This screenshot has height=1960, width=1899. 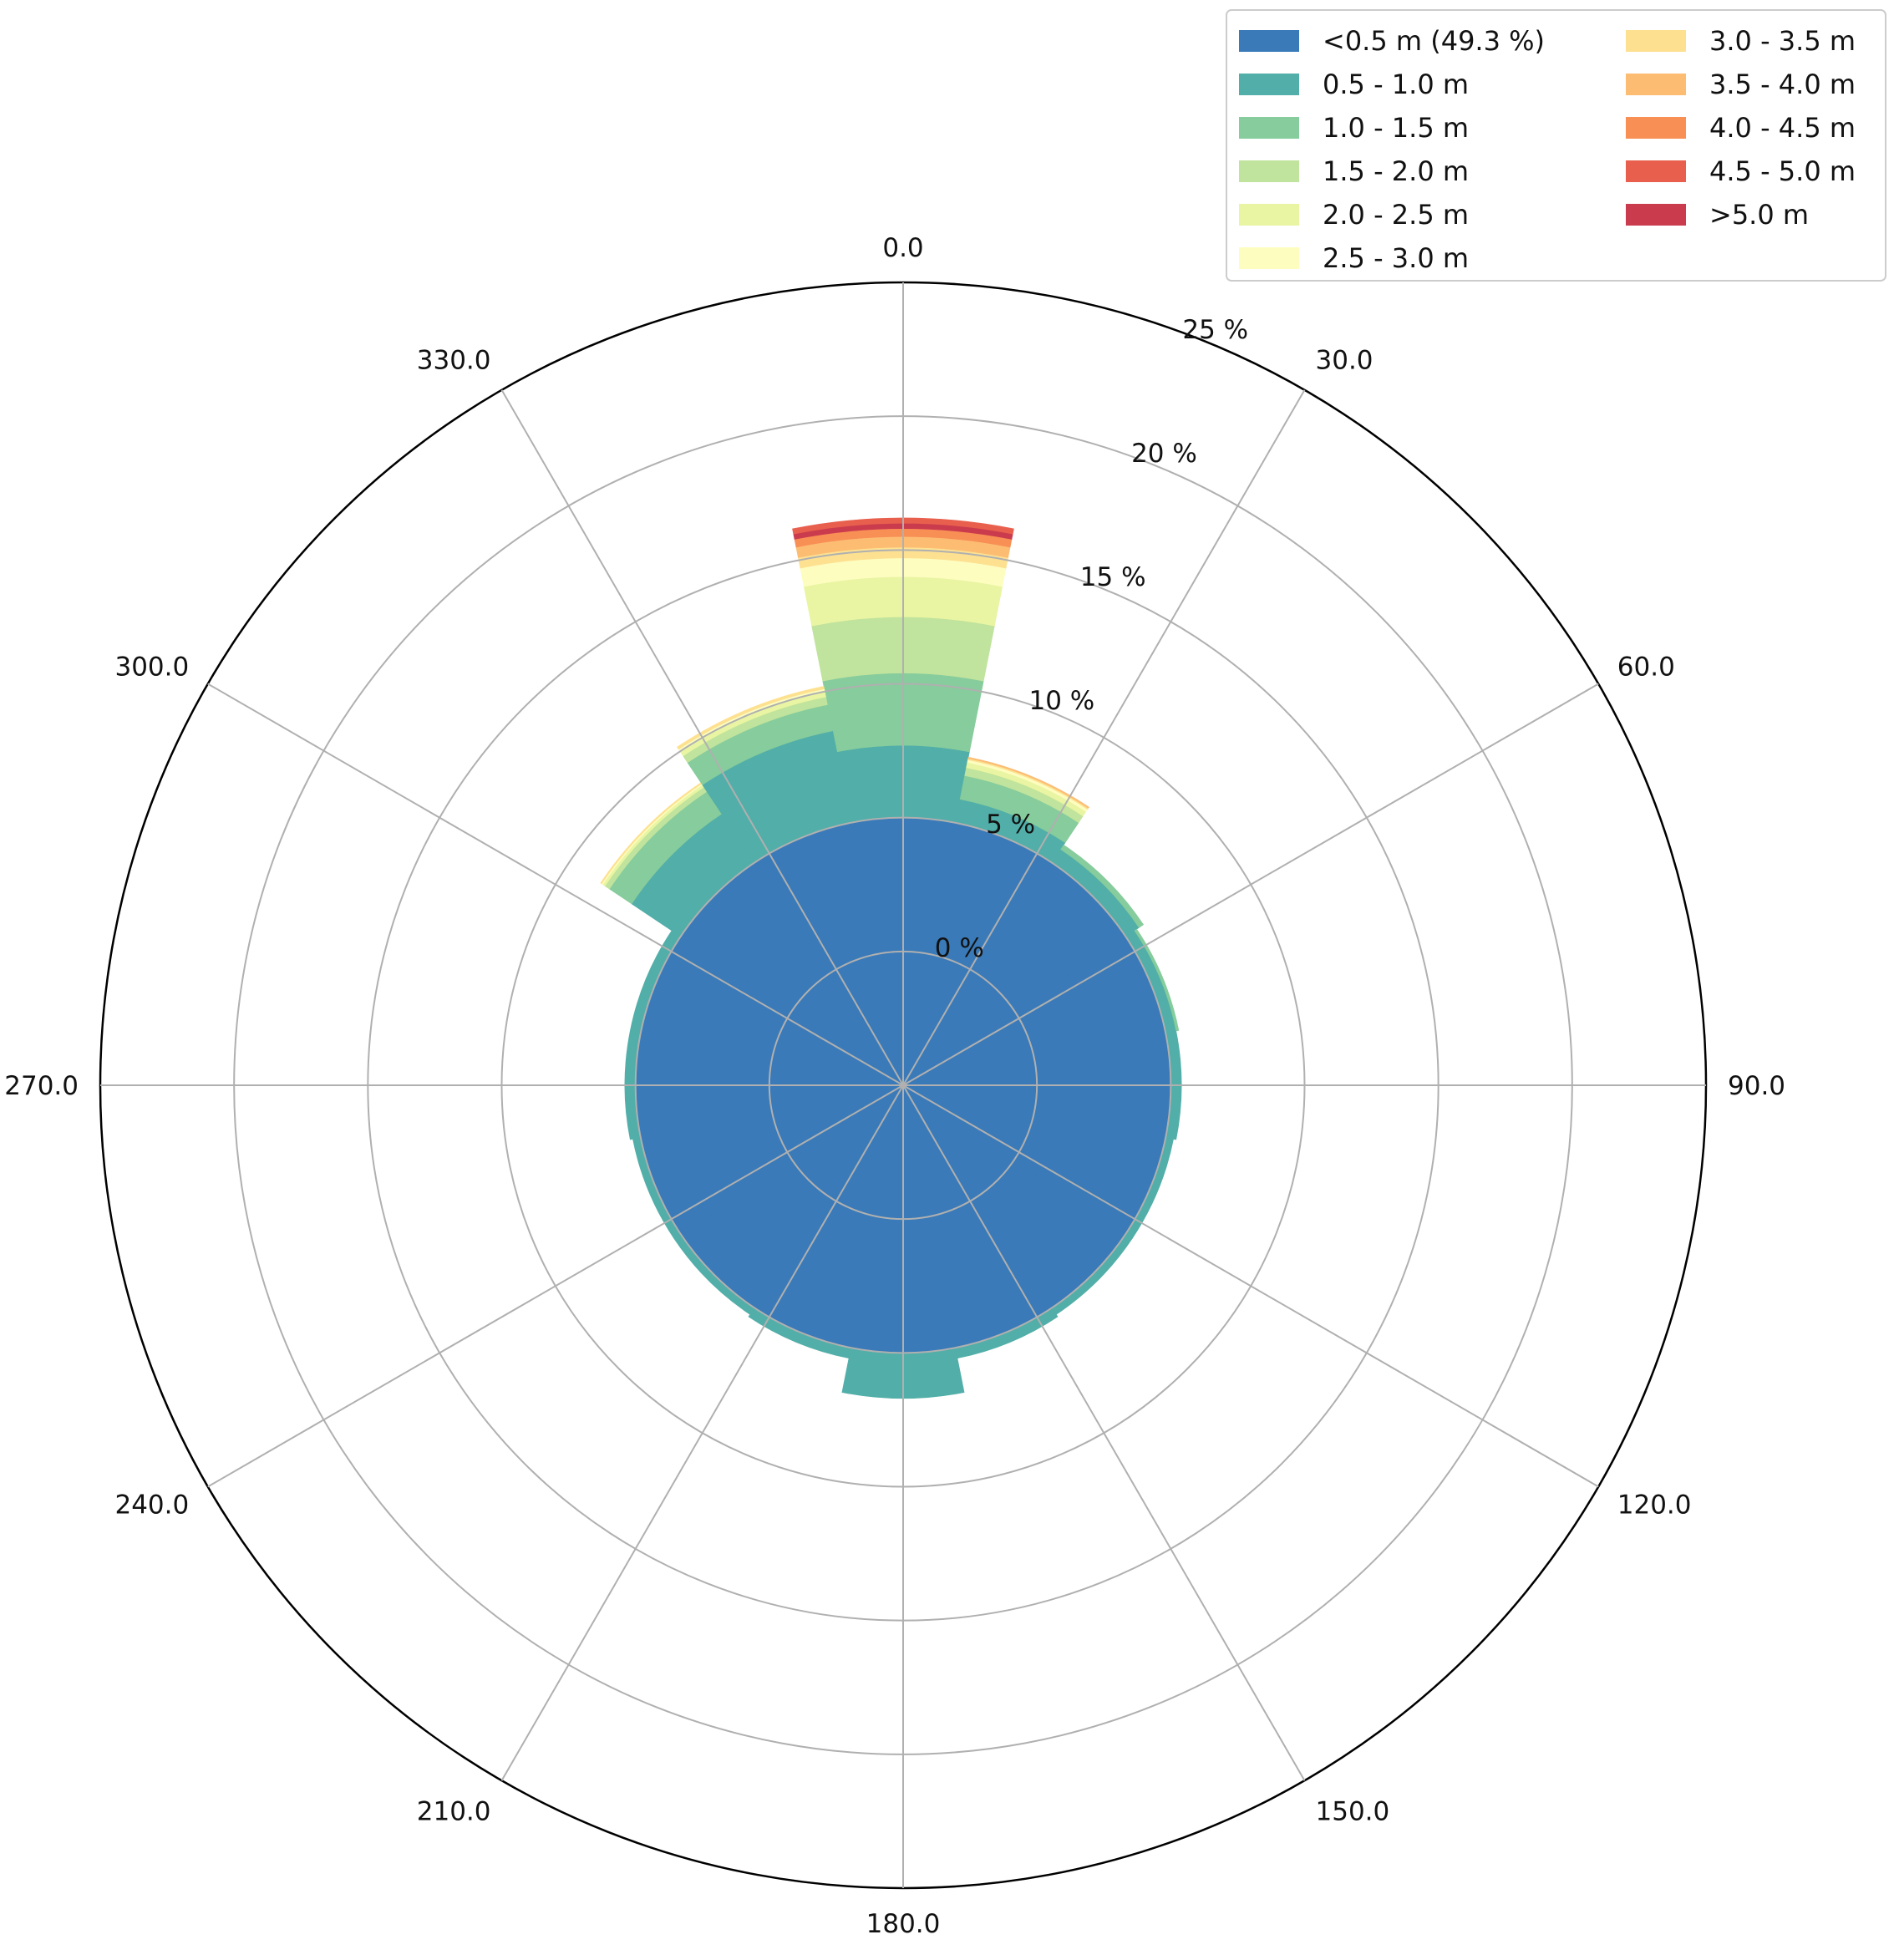 I want to click on legend-label-2: 1.0 - 1.5 m, so click(x=1396, y=128).